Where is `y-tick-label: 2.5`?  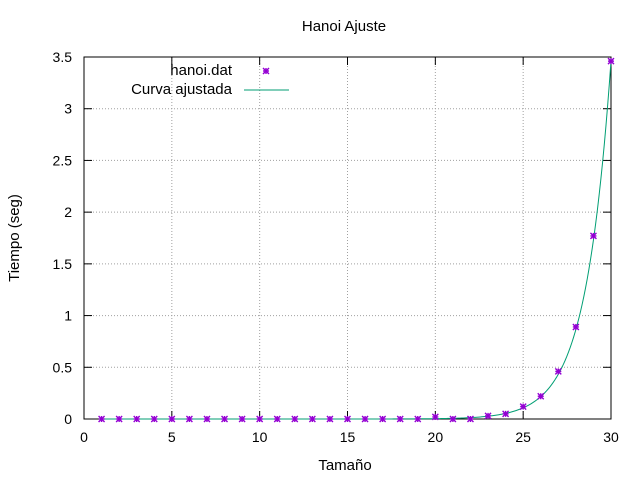
y-tick-label: 2.5 is located at coordinates (63, 160).